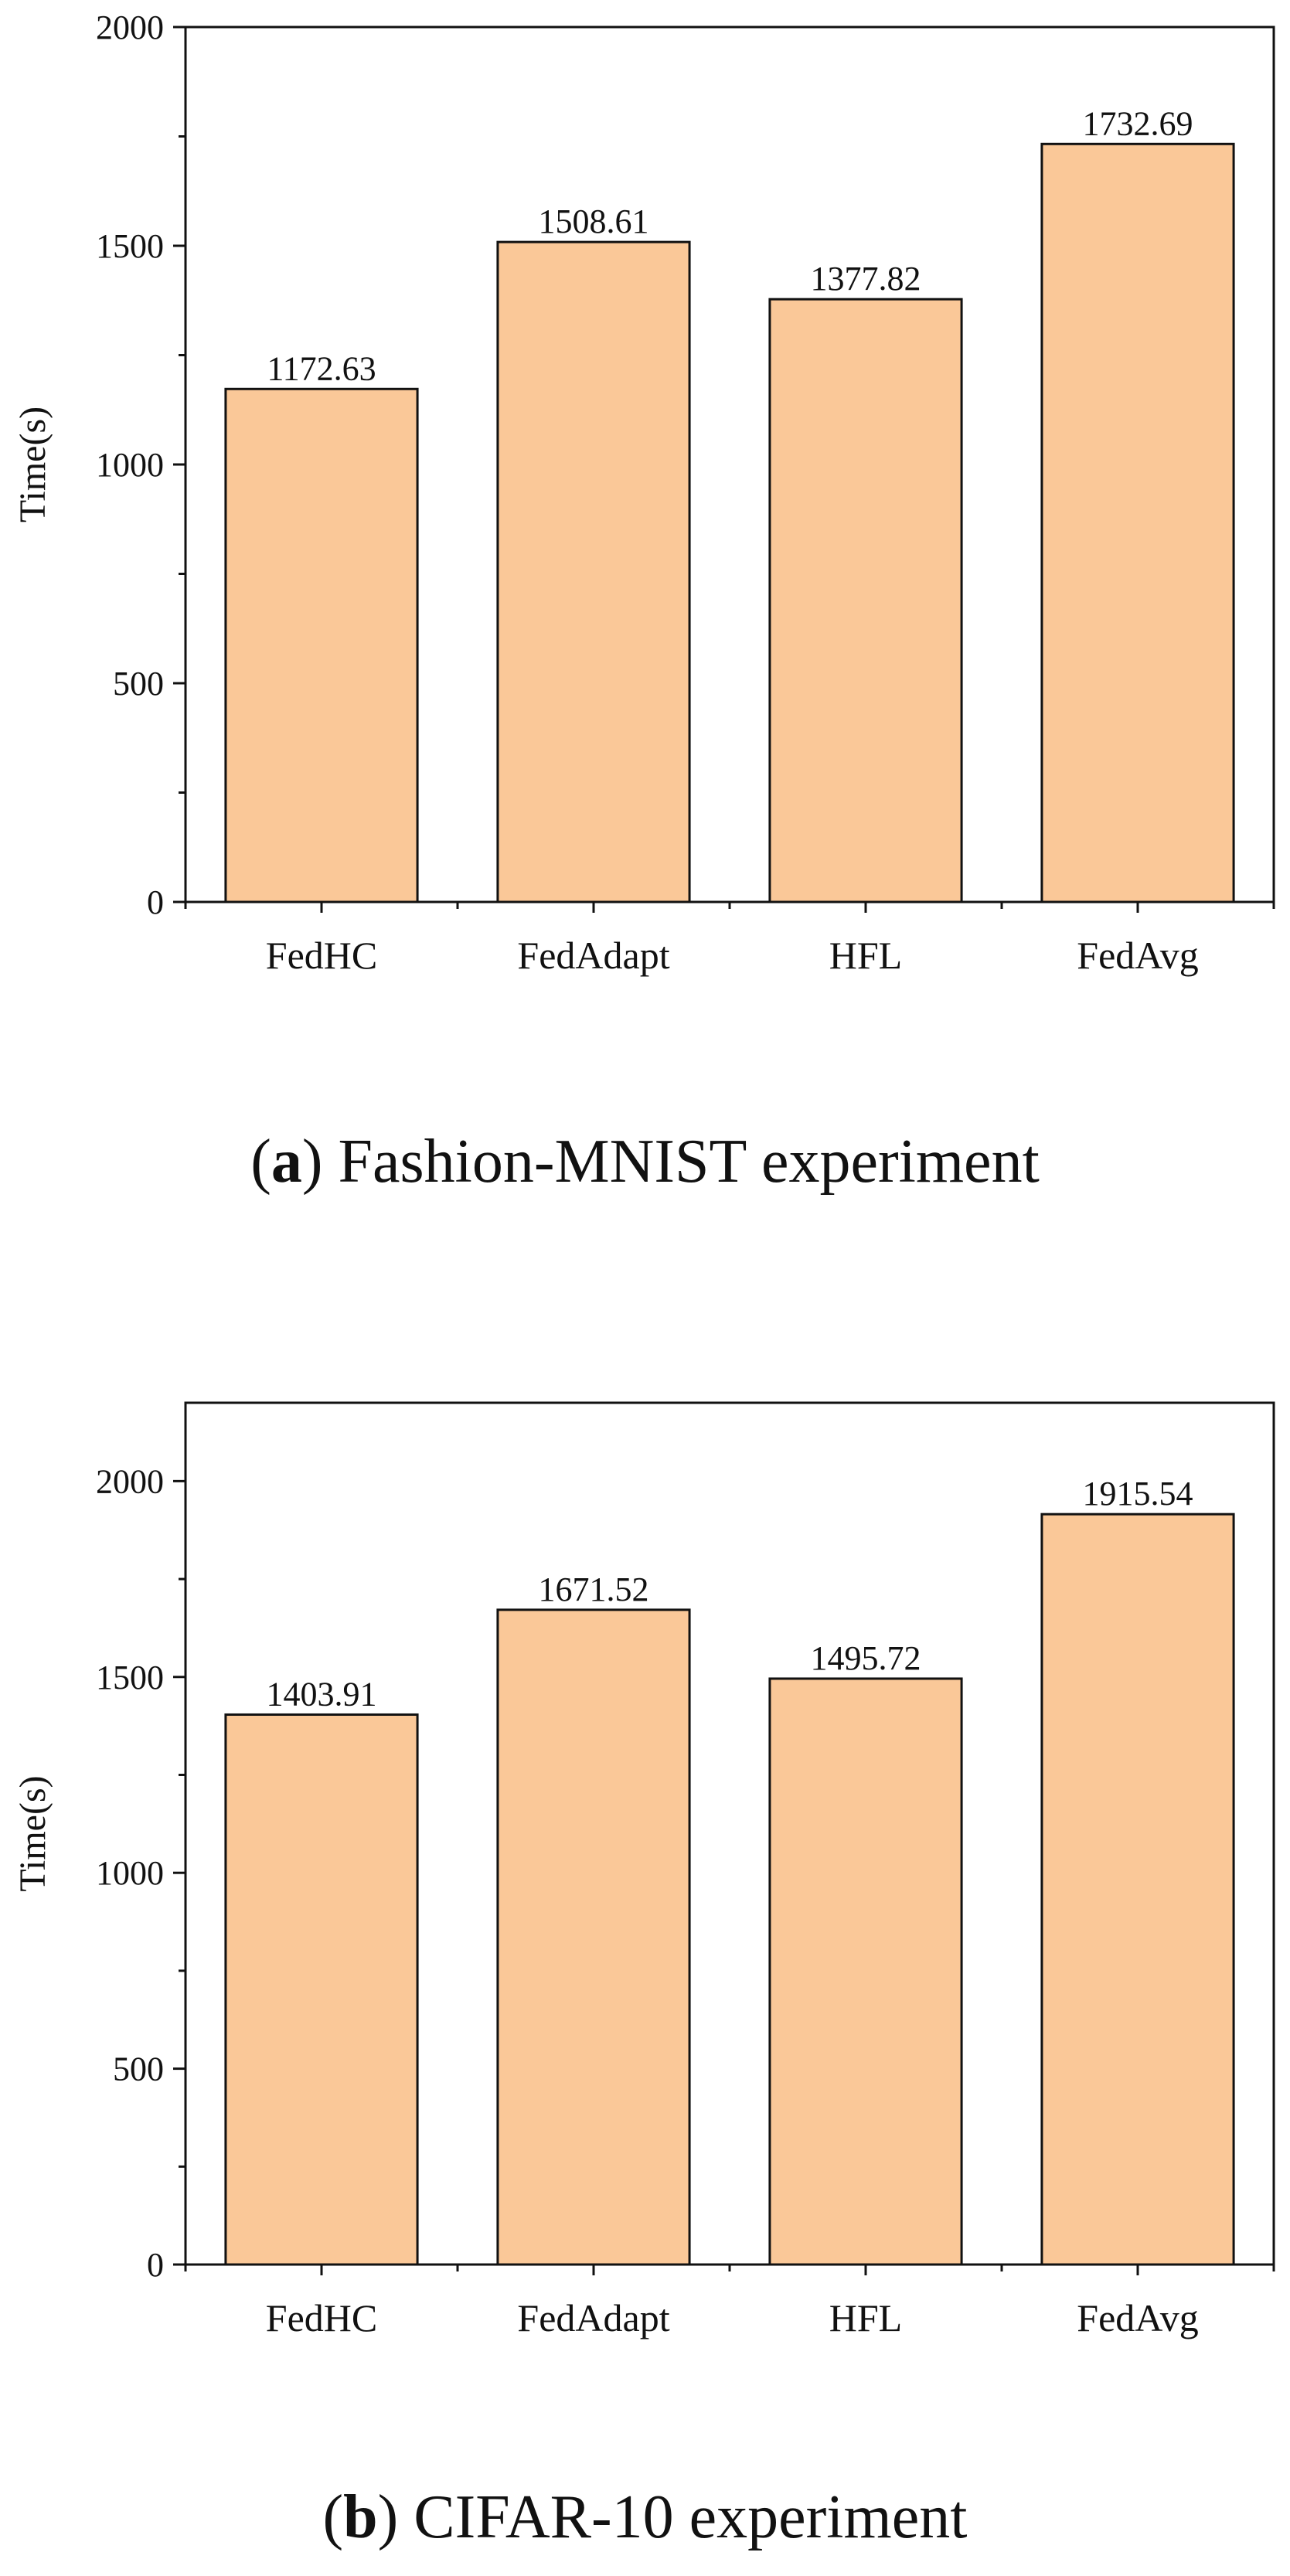  I want to click on data-label-fedhc: 1172.63, so click(321, 368).